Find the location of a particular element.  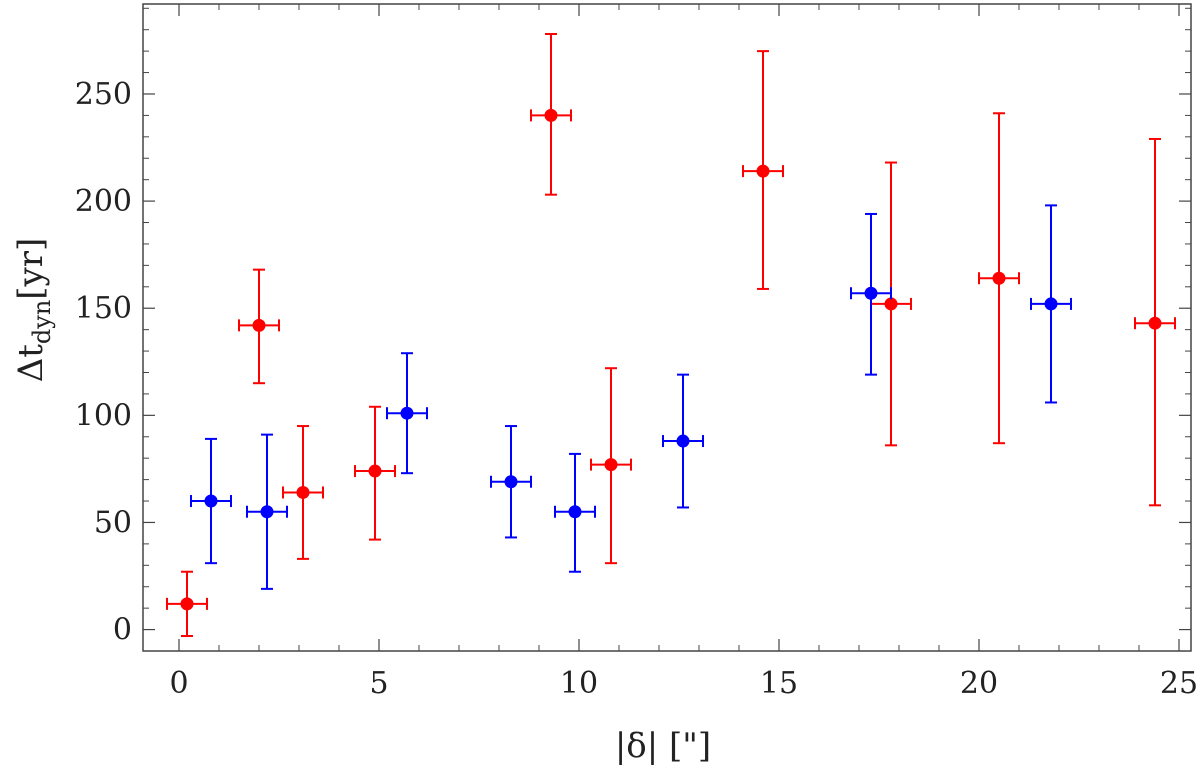

y-tick-label: 100 is located at coordinates (103, 415).